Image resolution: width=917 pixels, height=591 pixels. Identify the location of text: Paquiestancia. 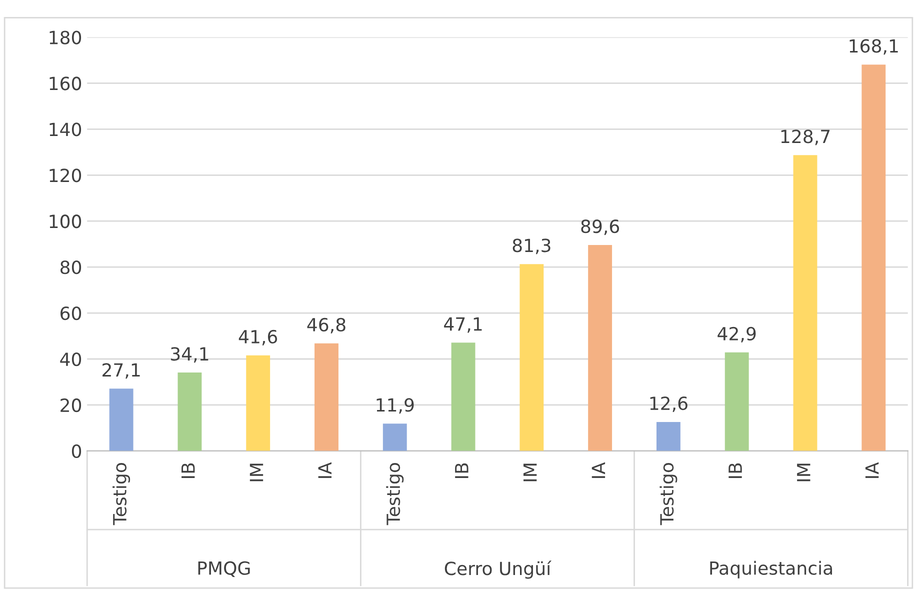
(771, 569).